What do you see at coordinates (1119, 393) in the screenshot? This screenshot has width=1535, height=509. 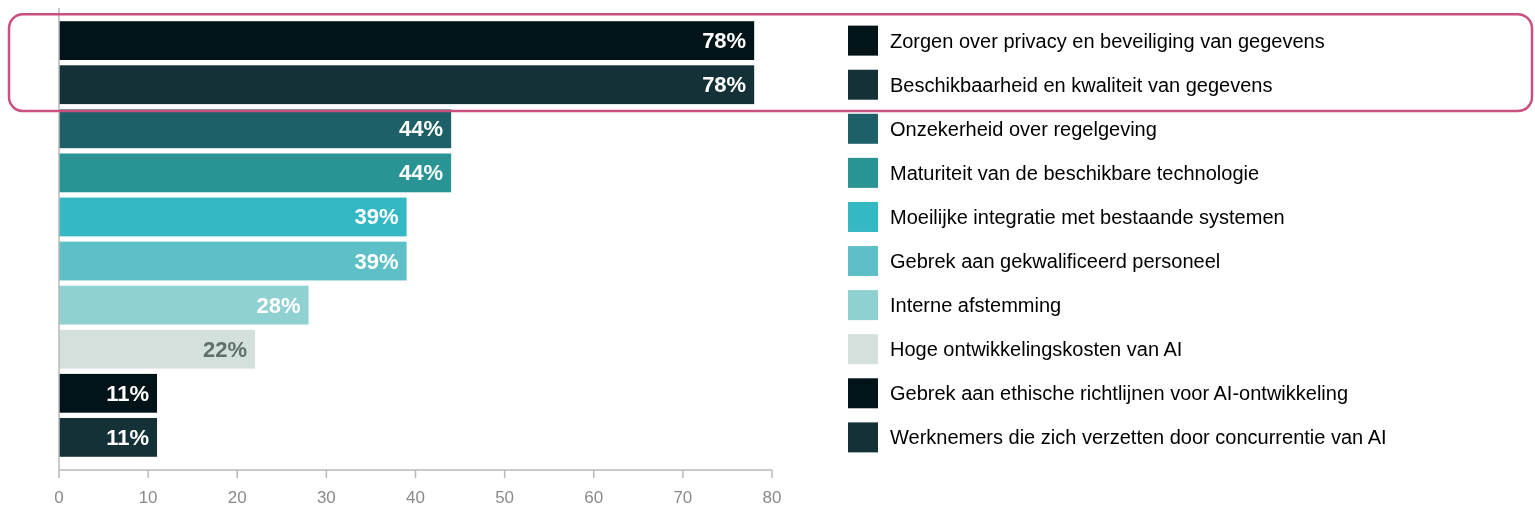 I see `legend-label: Gebrek aan ethische richtlijnen voor AI-ontwikkeling` at bounding box center [1119, 393].